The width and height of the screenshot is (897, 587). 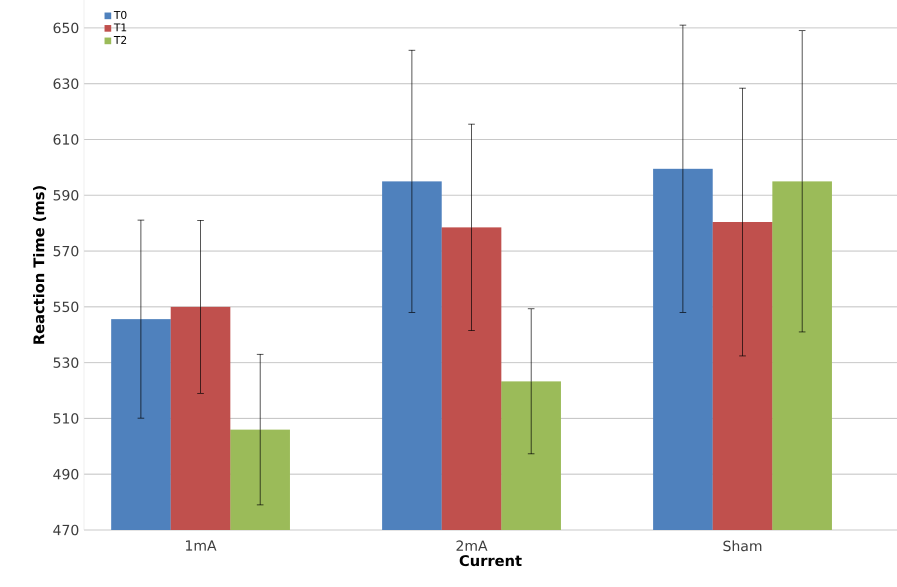 I want to click on y-tick-label: 490, so click(x=65, y=474).